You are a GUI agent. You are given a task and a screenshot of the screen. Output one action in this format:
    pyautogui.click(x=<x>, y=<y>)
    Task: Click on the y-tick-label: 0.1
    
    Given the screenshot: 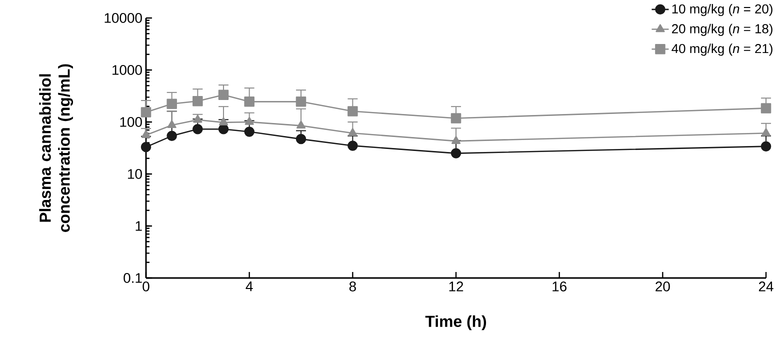 What is the action you would take?
    pyautogui.click(x=133, y=278)
    